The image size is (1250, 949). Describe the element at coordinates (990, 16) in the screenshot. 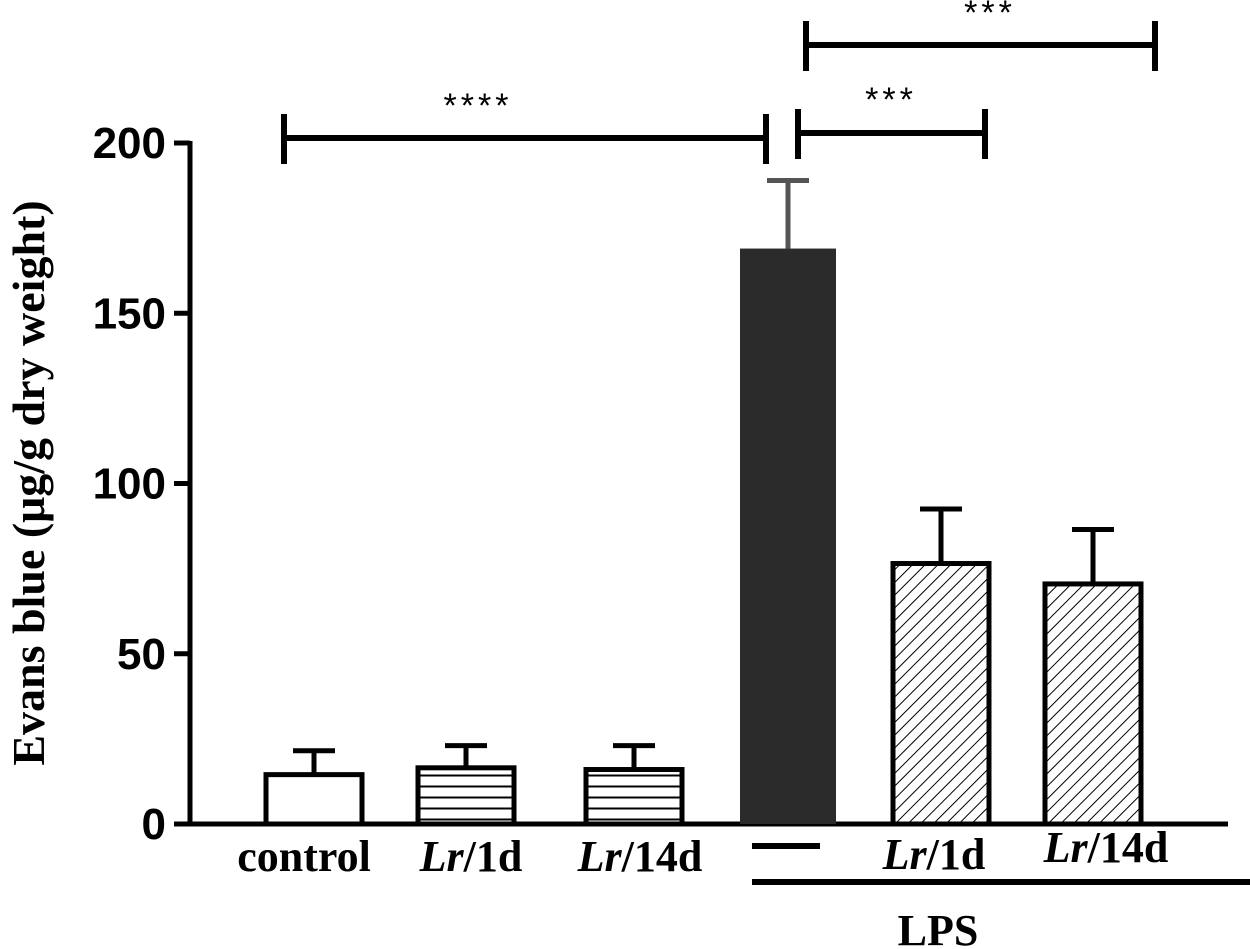

I see `sig-label-2: ***` at that location.